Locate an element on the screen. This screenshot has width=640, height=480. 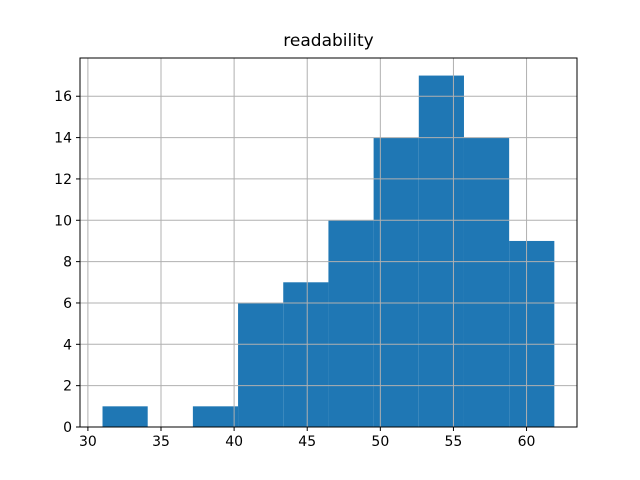
x-tick-label: 30 is located at coordinates (88, 442).